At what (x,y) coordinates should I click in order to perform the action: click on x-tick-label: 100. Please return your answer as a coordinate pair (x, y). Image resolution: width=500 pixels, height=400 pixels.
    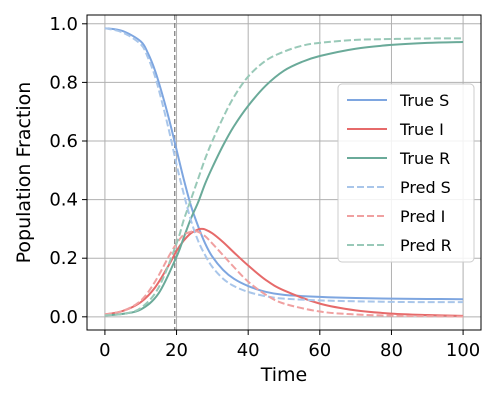
    Looking at the image, I should click on (463, 350).